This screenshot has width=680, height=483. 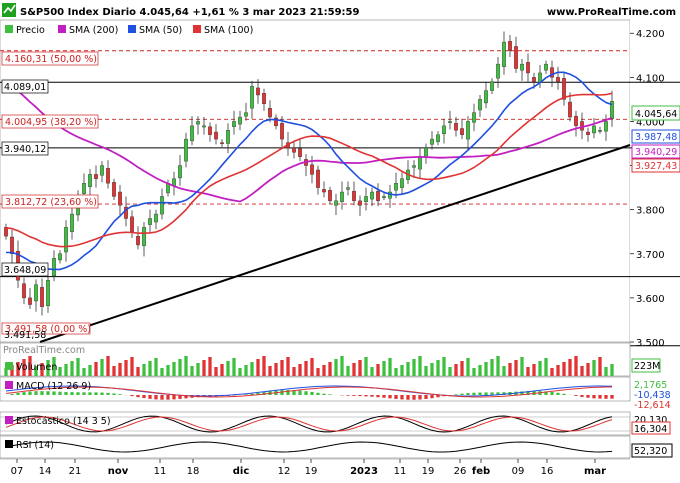 What do you see at coordinates (650, 255) in the screenshot?
I see `y-tick-label: 3.700` at bounding box center [650, 255].